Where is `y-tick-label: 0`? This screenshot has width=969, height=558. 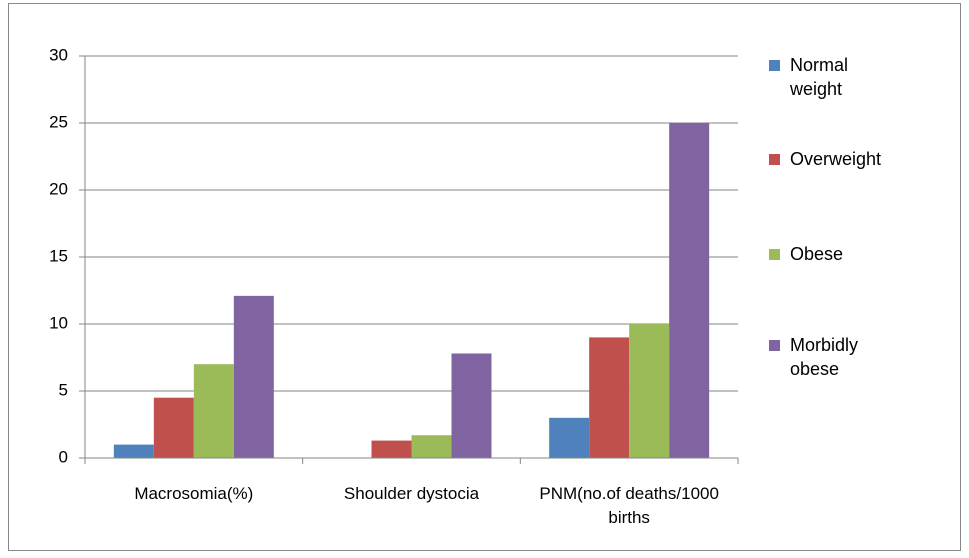 y-tick-label: 0 is located at coordinates (63, 456).